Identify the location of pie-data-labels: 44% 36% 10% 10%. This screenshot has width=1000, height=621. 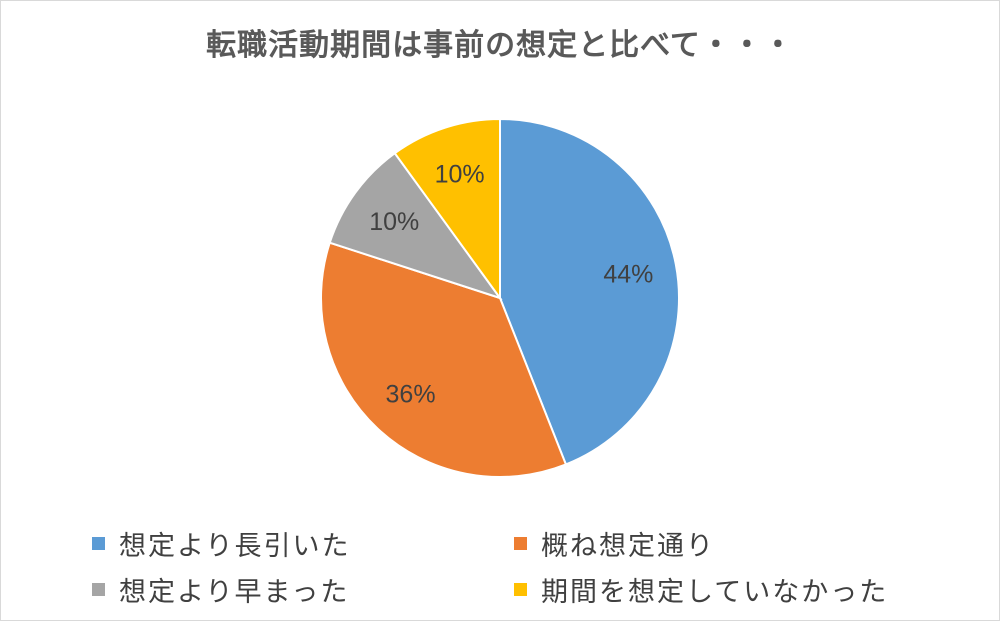
(511, 285).